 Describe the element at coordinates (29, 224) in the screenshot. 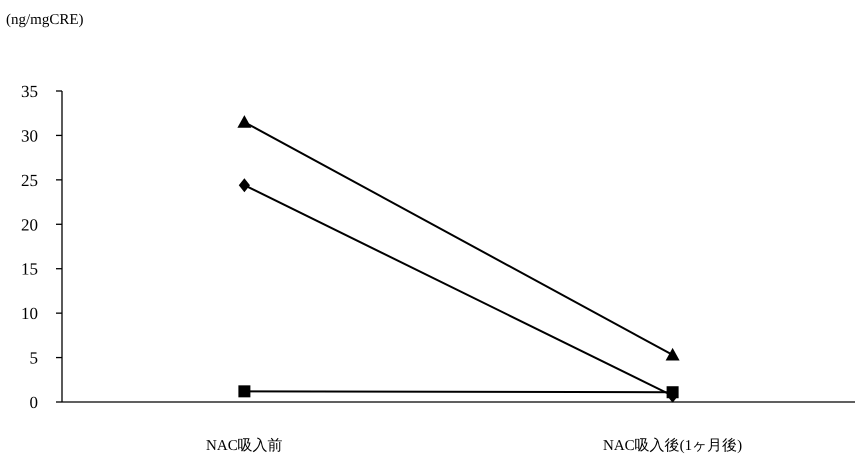

I see `y-tick-label: 20` at that location.